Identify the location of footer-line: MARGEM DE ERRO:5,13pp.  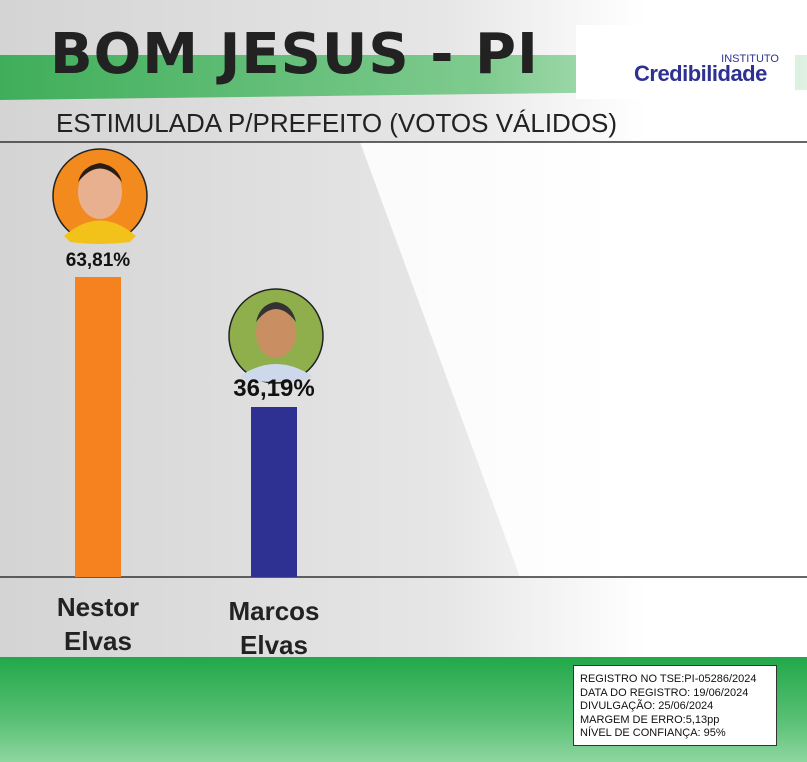
(650, 719).